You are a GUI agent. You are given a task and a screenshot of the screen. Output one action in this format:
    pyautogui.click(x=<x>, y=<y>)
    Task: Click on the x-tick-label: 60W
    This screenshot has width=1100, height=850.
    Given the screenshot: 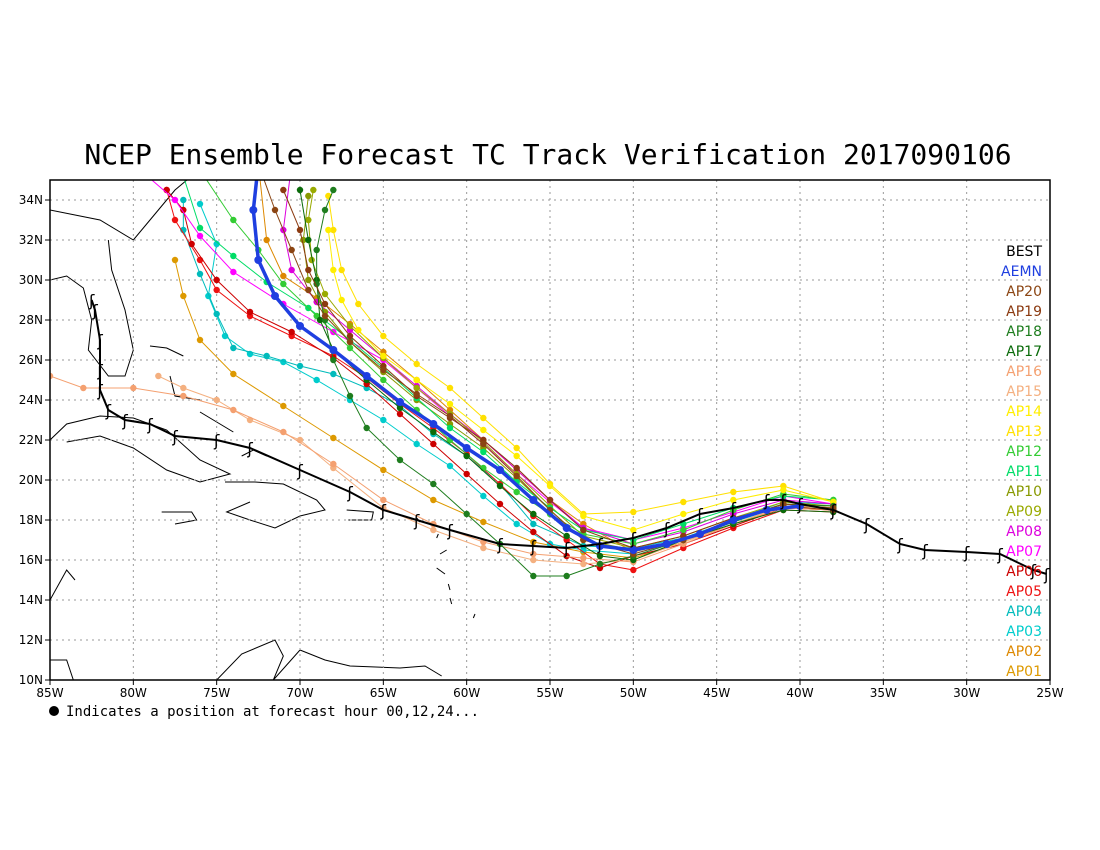 What is the action you would take?
    pyautogui.click(x=466, y=693)
    